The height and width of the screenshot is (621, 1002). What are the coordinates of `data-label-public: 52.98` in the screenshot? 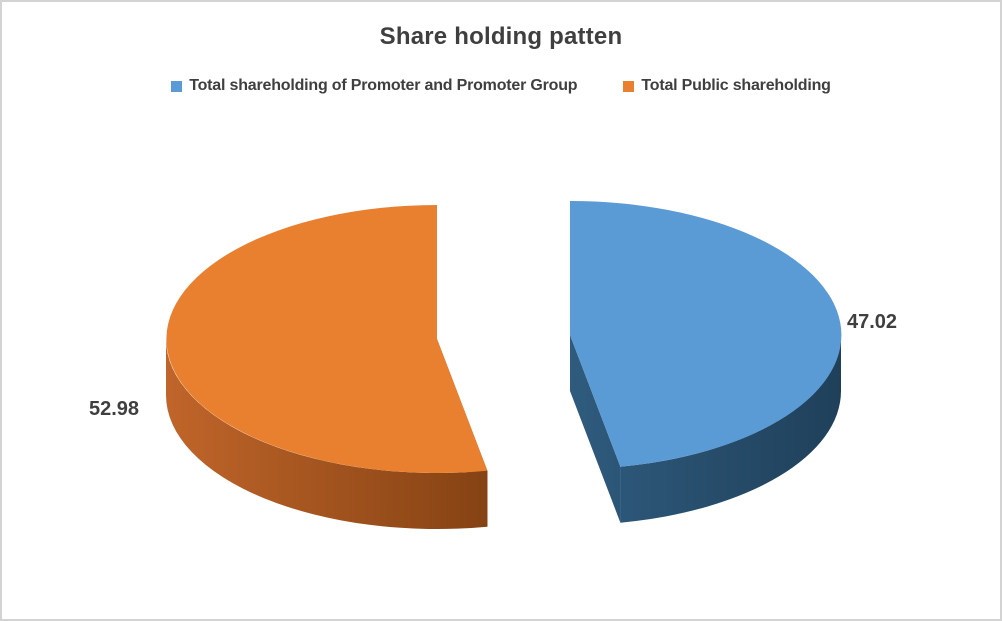 It's located at (114, 409).